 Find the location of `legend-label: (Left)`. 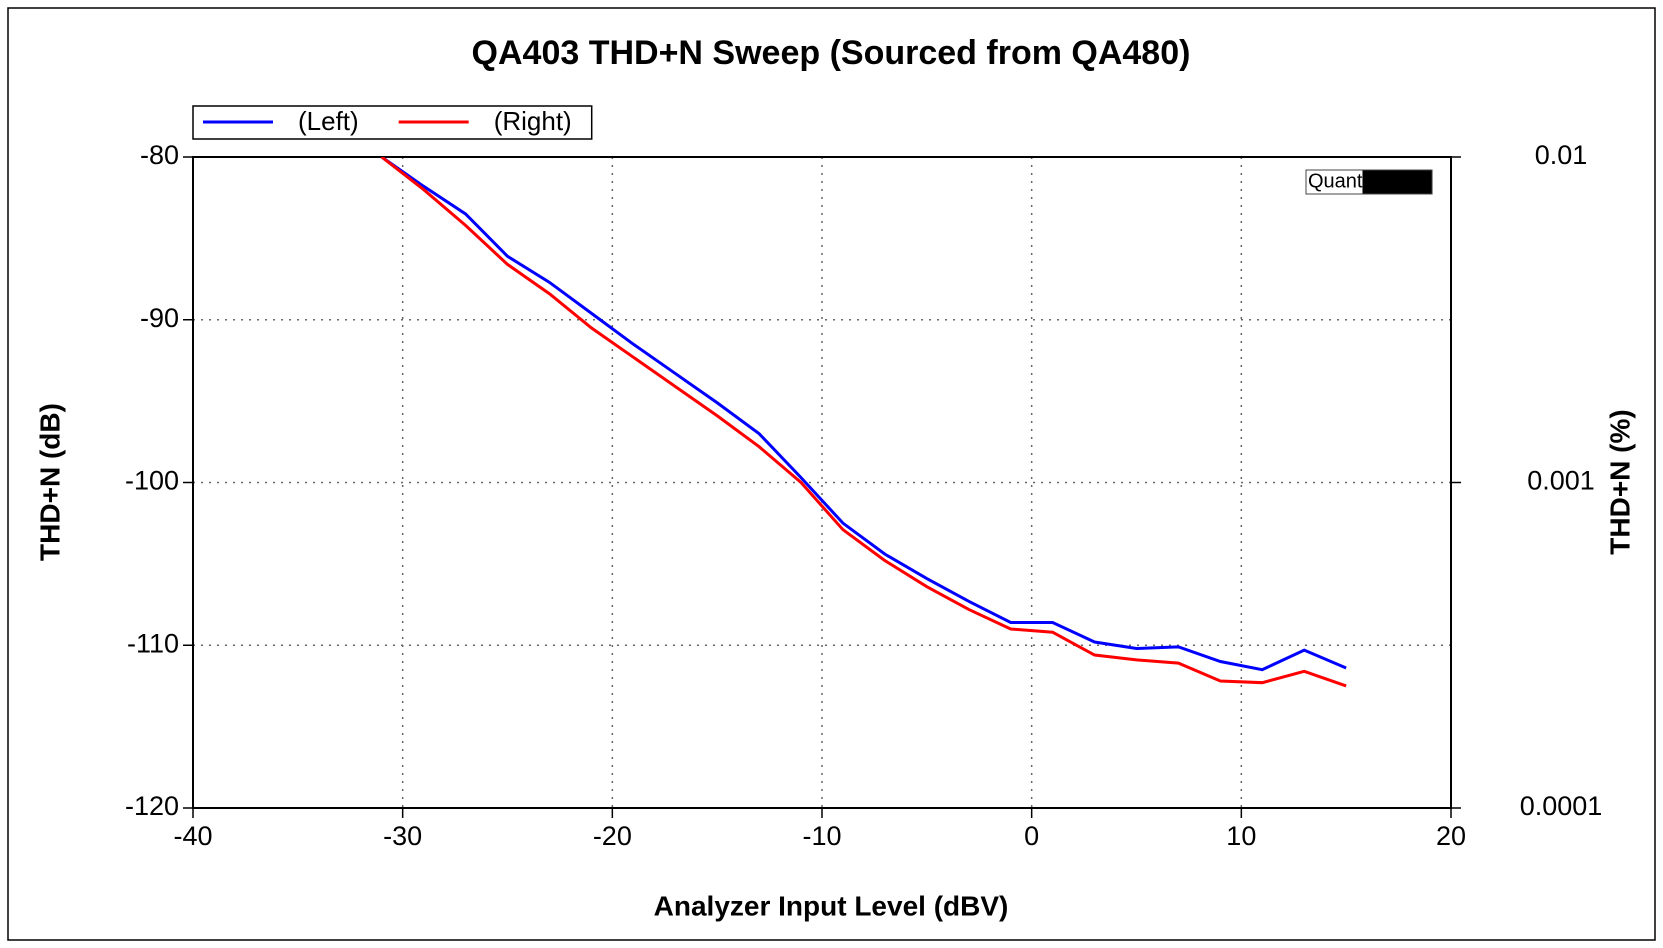

legend-label: (Left) is located at coordinates (328, 121).